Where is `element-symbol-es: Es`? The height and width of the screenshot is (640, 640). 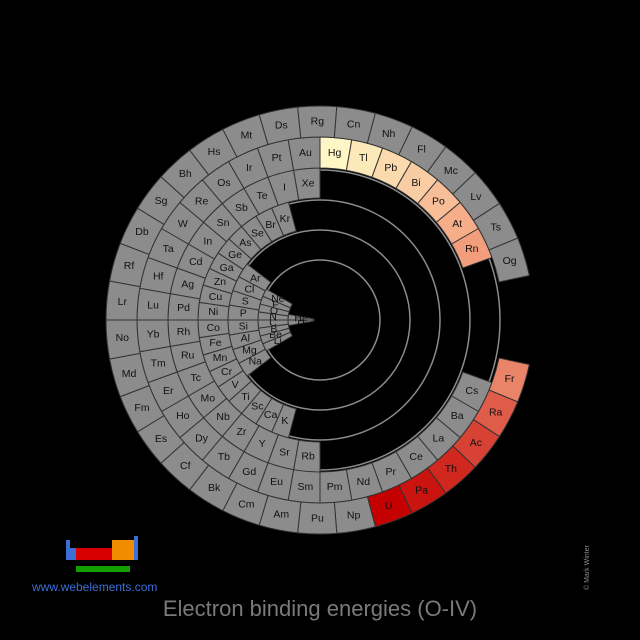 element-symbol-es: Es is located at coordinates (161, 439).